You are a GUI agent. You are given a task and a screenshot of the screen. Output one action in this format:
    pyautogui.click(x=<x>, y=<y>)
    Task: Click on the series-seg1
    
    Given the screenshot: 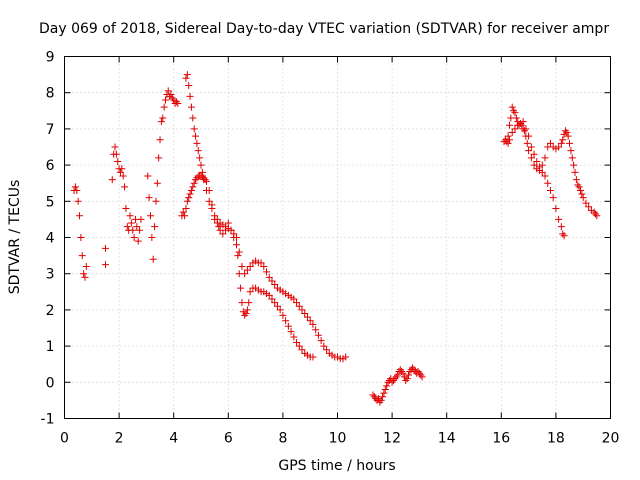 What is the action you would take?
    pyautogui.click(x=80, y=232)
    